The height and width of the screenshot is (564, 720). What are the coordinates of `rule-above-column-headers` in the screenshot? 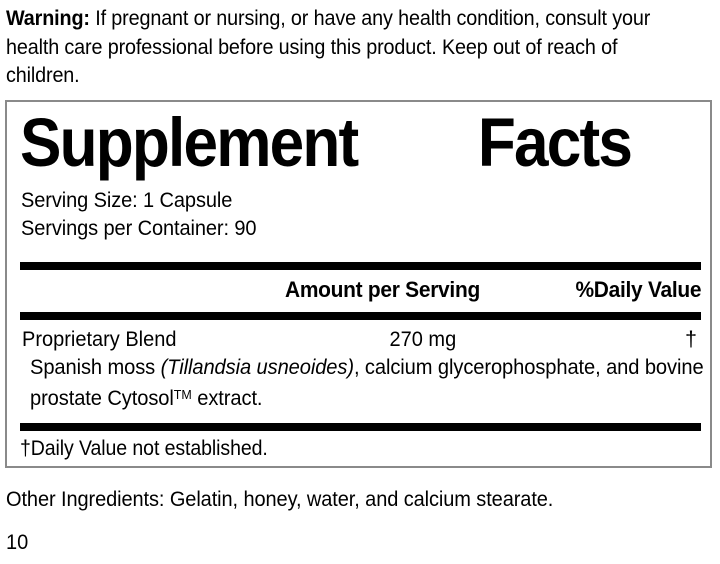 It's located at (360, 266).